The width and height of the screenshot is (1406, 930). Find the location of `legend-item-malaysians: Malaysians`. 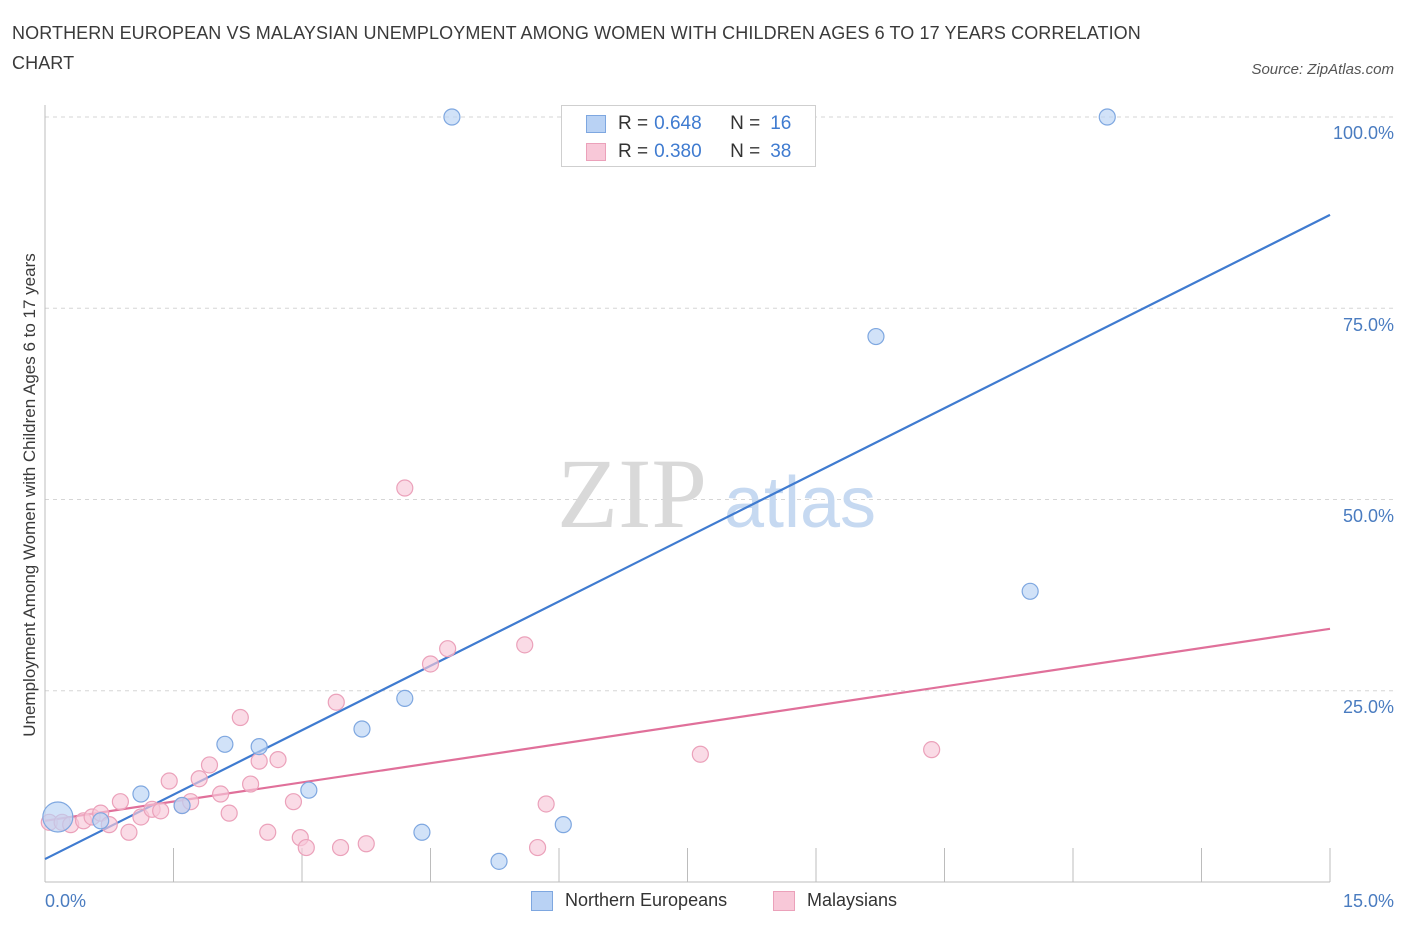

legend-item-malaysians: Malaysians is located at coordinates (835, 900).